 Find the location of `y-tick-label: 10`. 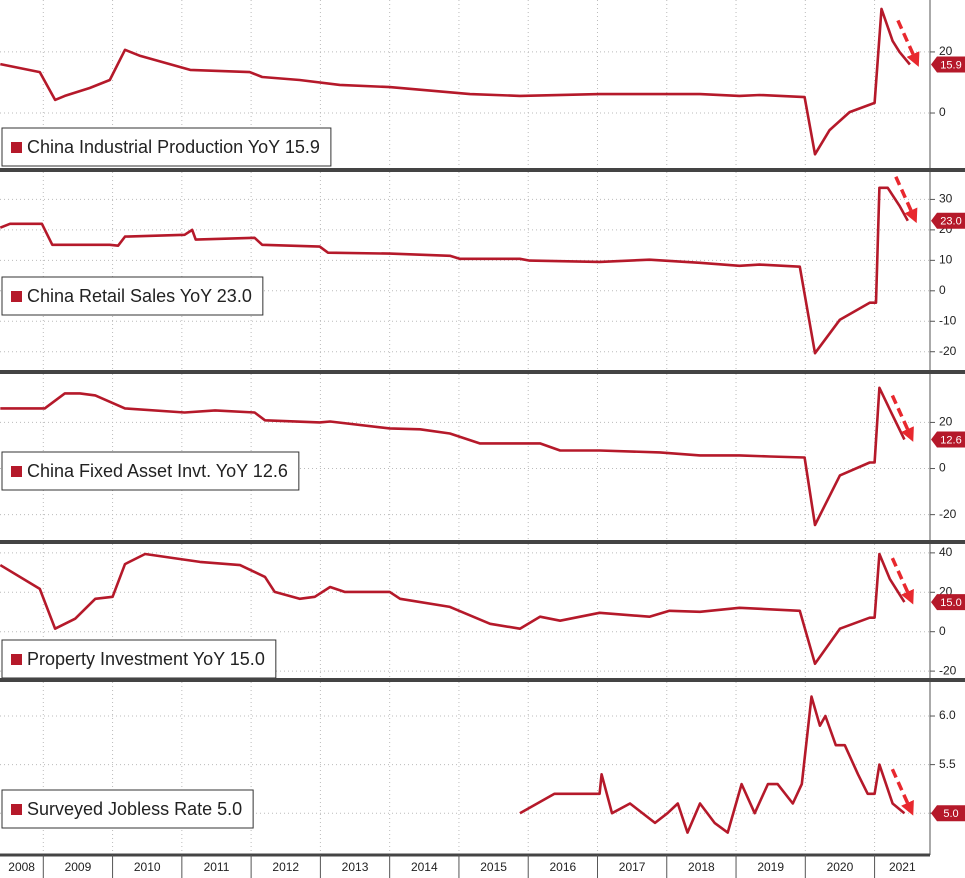

y-tick-label: 10 is located at coordinates (946, 260).